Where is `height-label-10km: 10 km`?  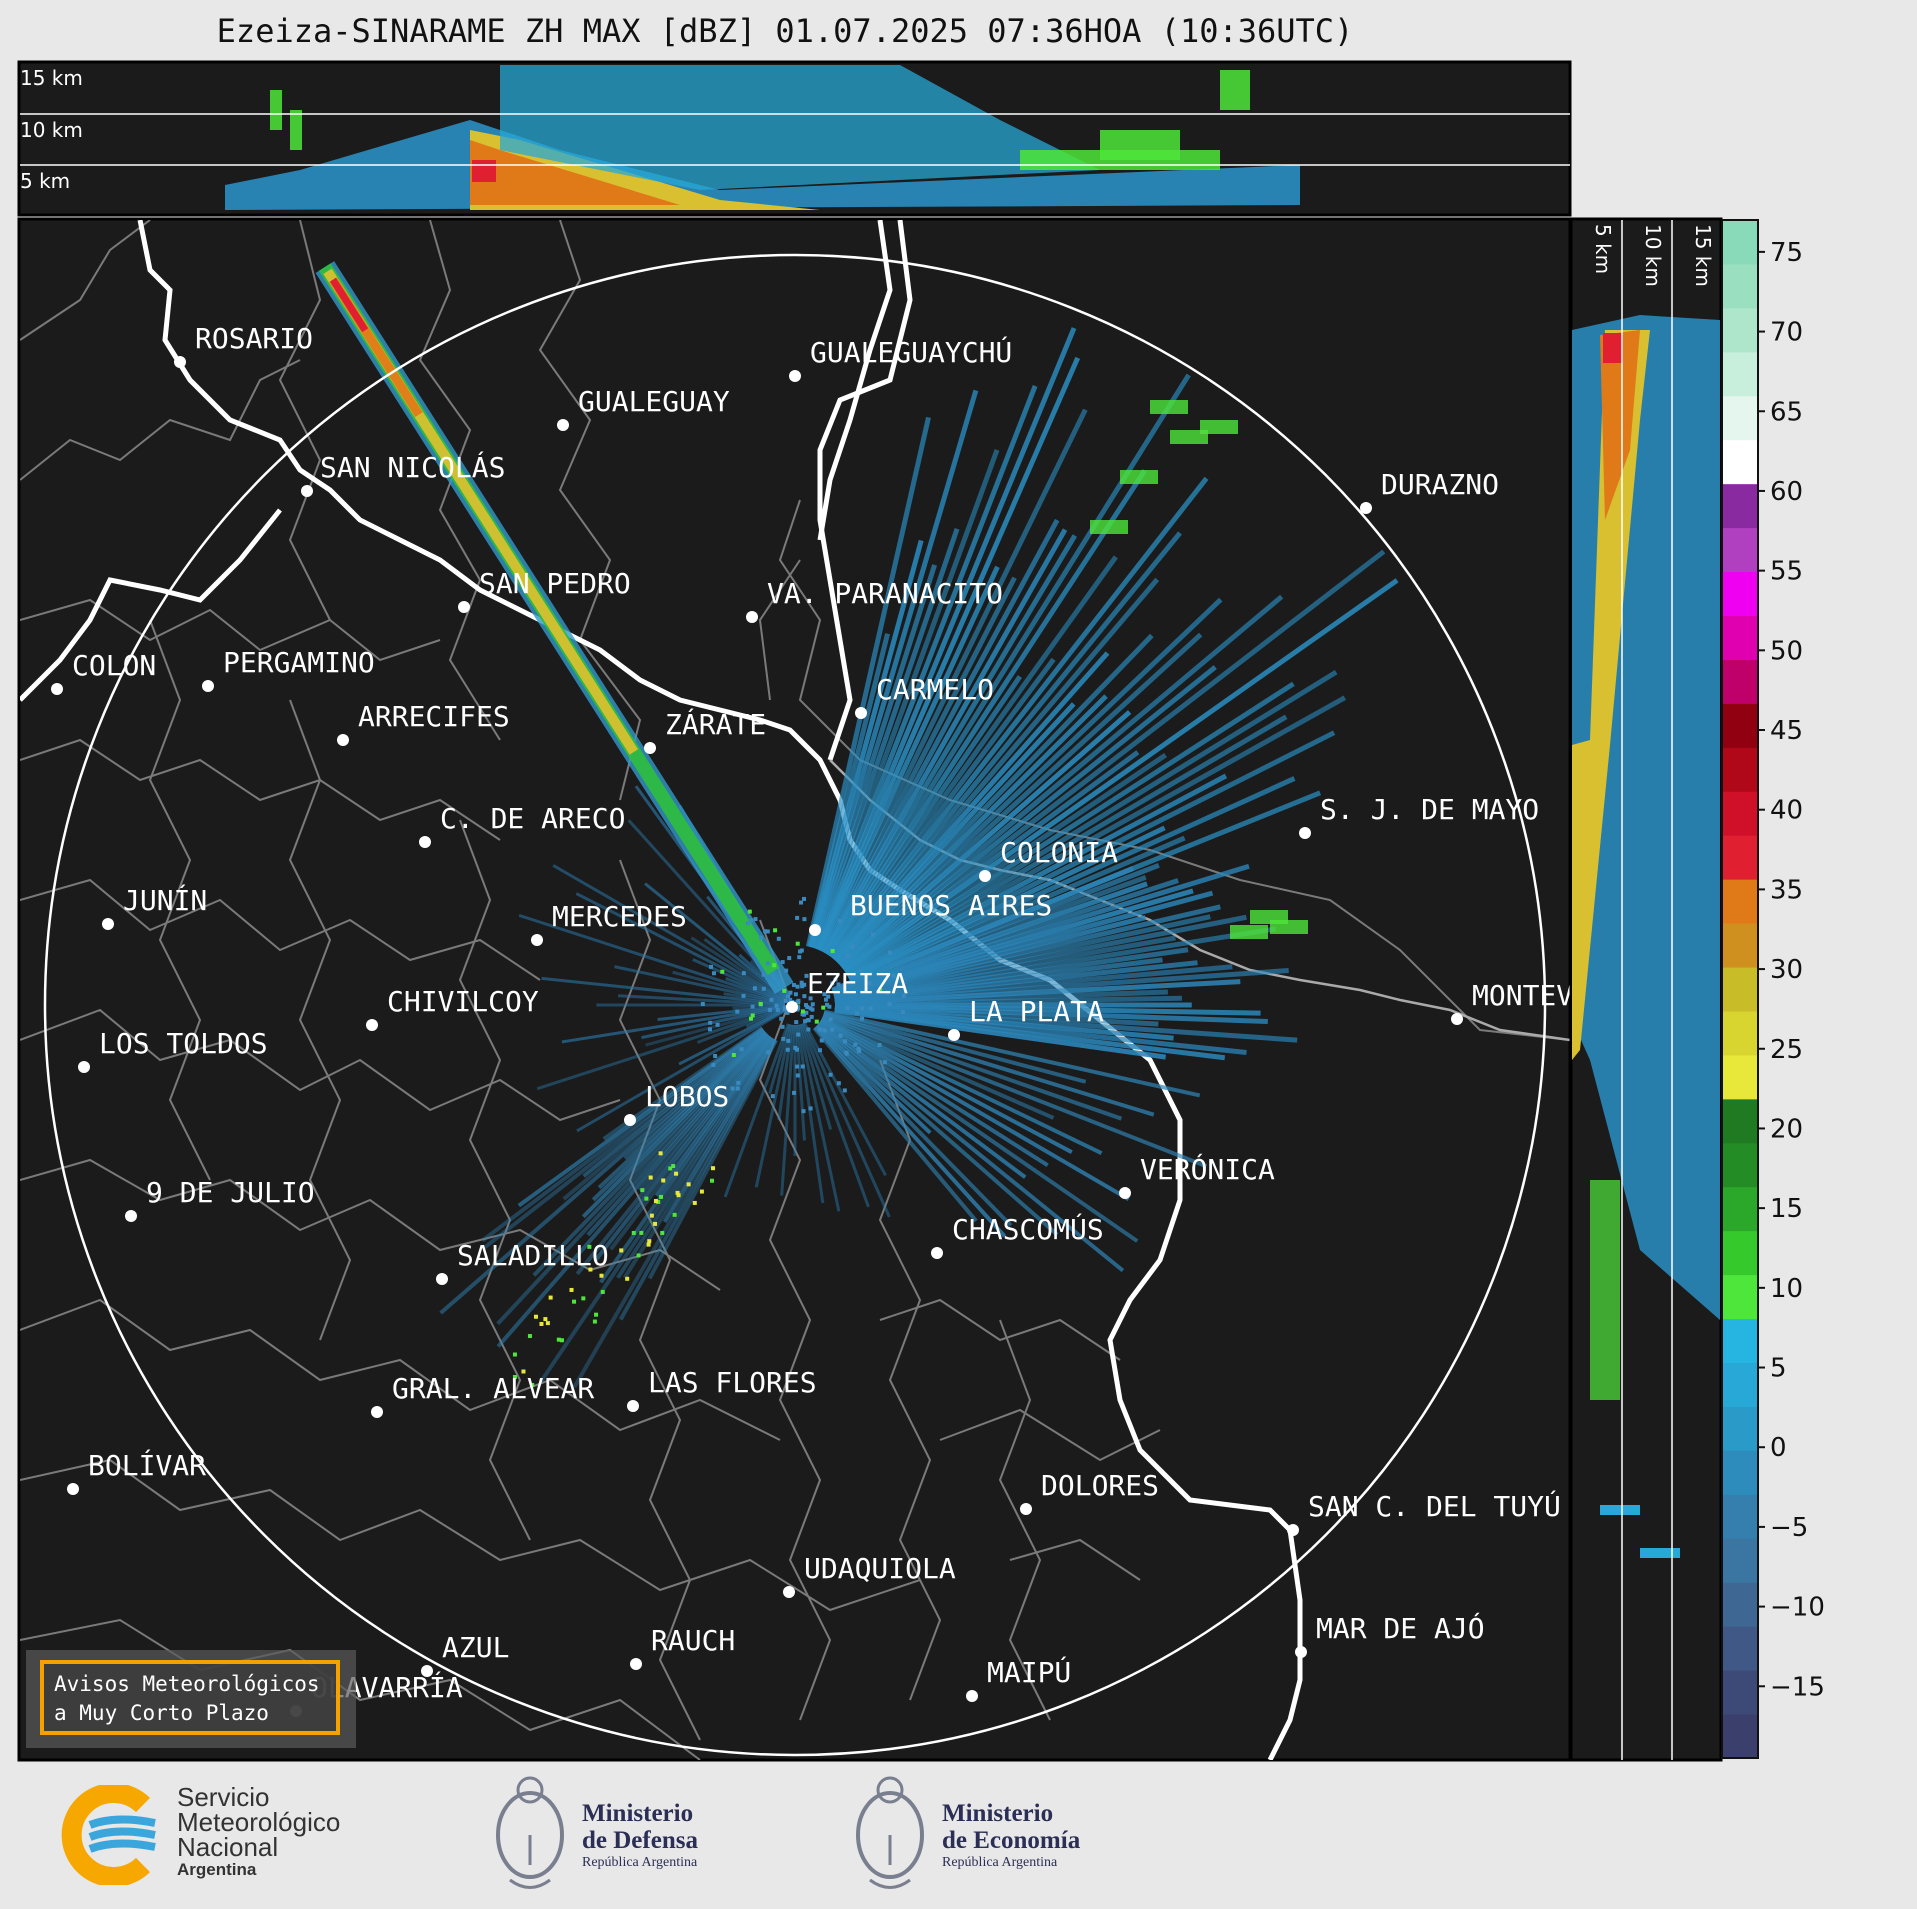 height-label-10km: 10 km is located at coordinates (51, 130).